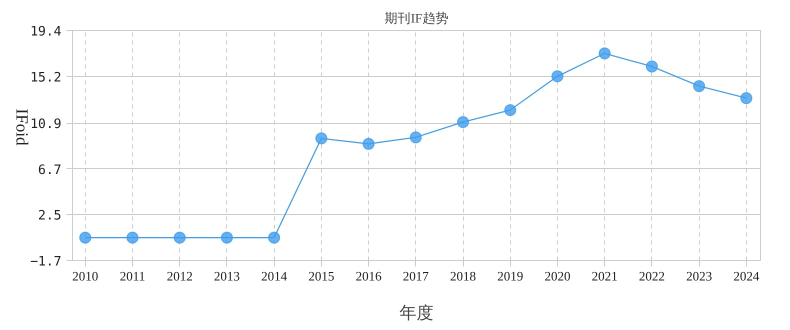 The height and width of the screenshot is (330, 790). What do you see at coordinates (85, 276) in the screenshot?
I see `x-tick-label: 2010` at bounding box center [85, 276].